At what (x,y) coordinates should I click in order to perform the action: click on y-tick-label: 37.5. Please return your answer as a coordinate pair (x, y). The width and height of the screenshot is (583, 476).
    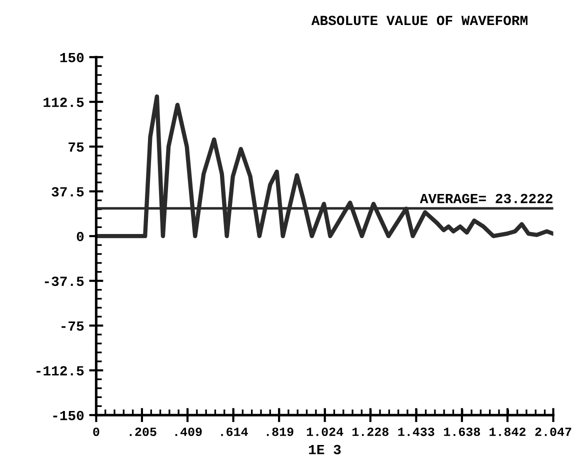
    Looking at the image, I should click on (68, 192).